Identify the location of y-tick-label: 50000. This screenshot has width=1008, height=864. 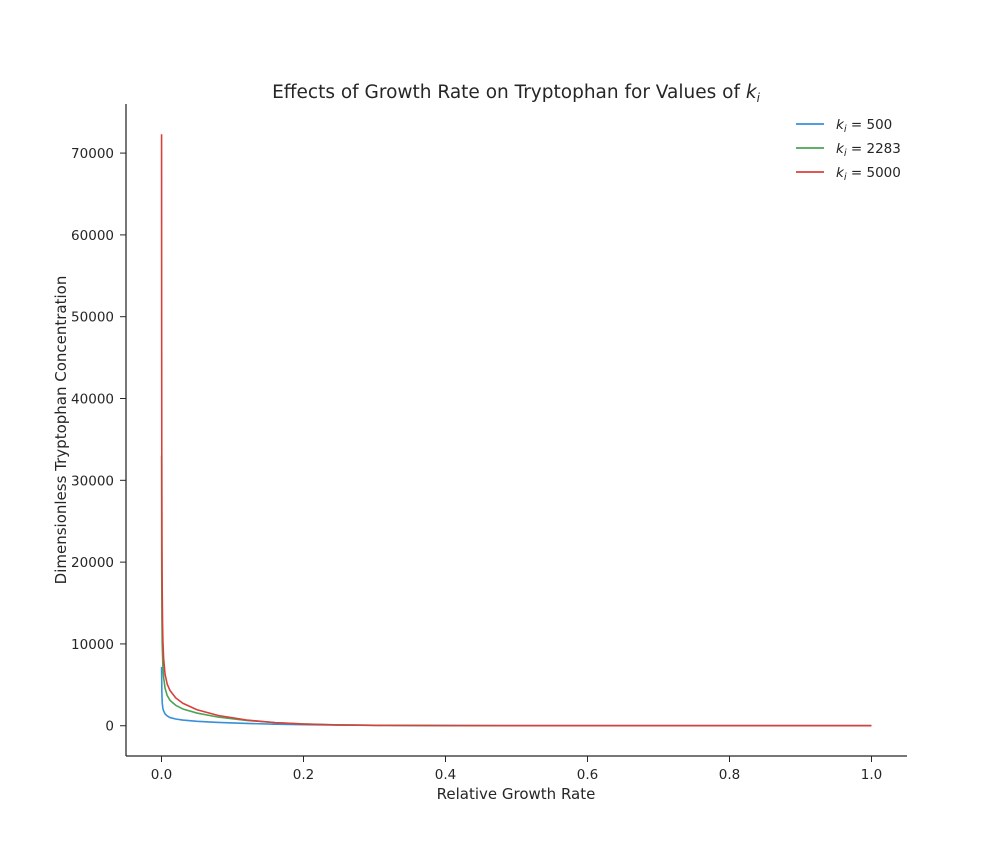
(92, 318).